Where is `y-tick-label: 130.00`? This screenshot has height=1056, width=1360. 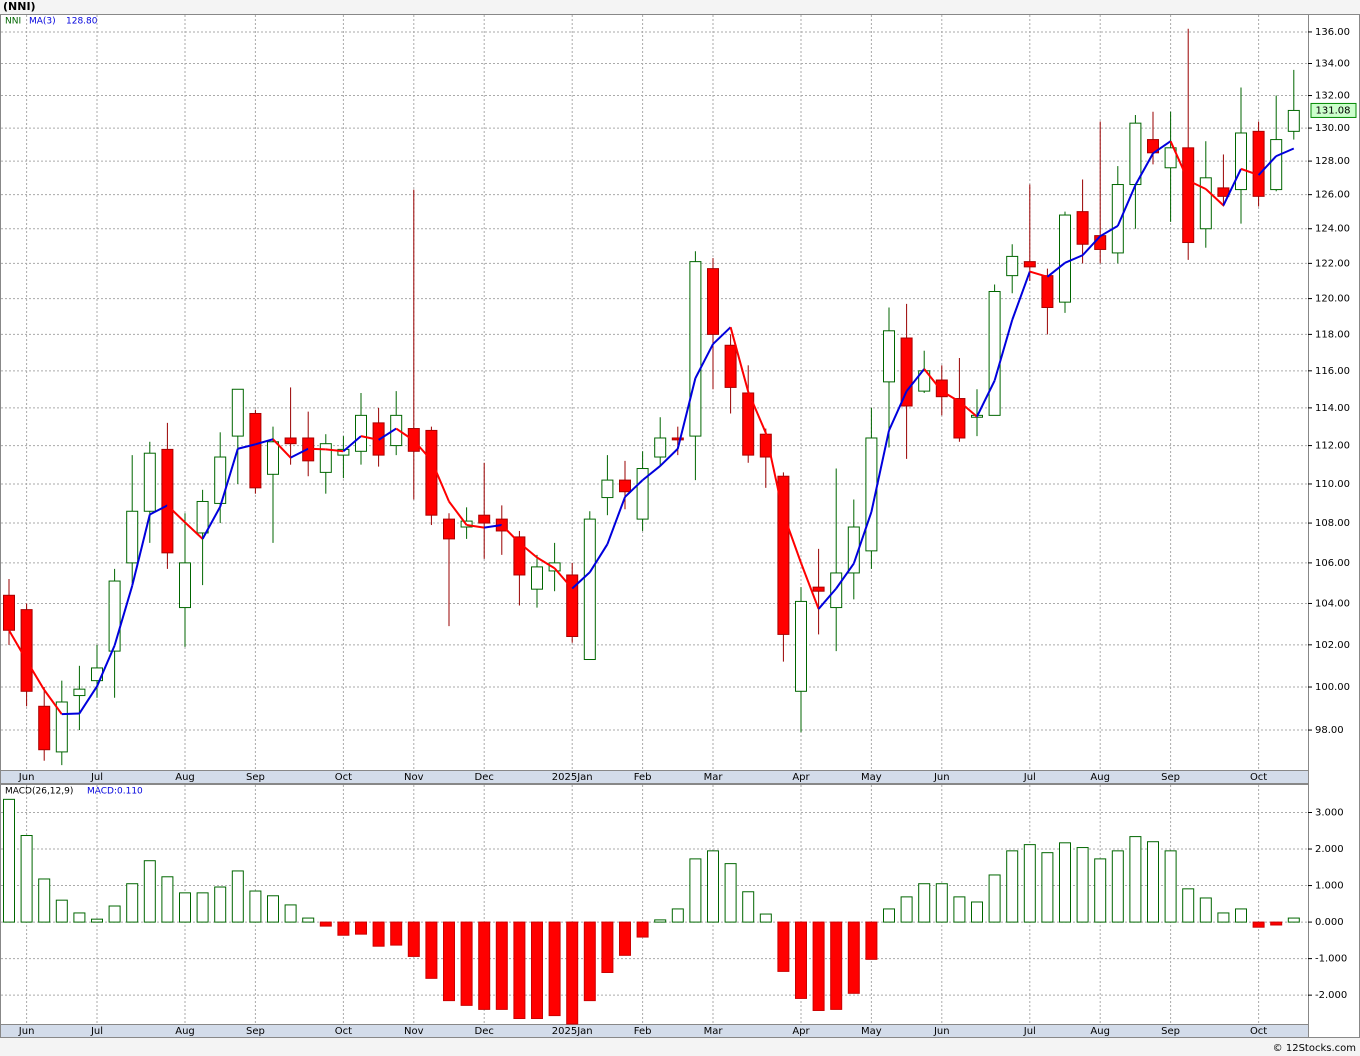
y-tick-label: 130.00 is located at coordinates (1332, 128).